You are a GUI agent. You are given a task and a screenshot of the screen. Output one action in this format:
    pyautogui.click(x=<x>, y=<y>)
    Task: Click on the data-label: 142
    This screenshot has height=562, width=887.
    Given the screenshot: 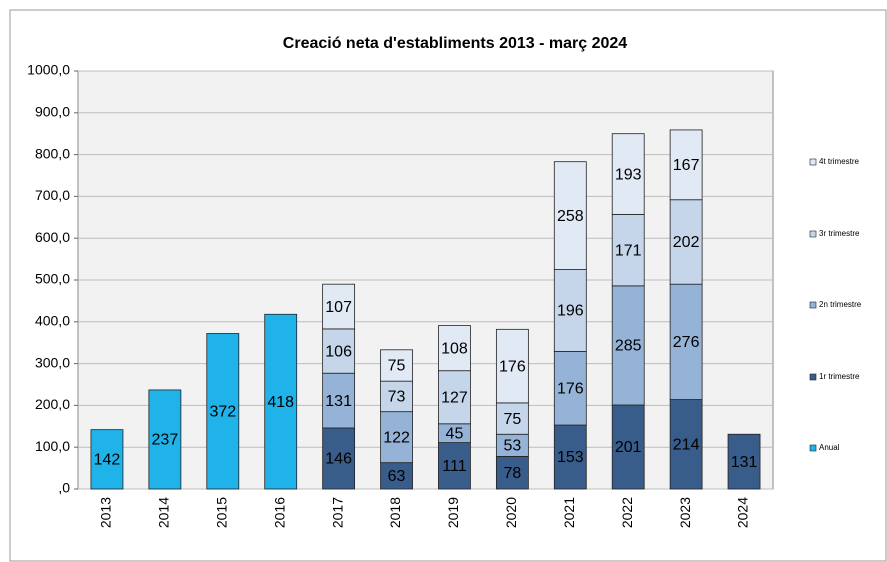 What is the action you would take?
    pyautogui.click(x=107, y=460)
    